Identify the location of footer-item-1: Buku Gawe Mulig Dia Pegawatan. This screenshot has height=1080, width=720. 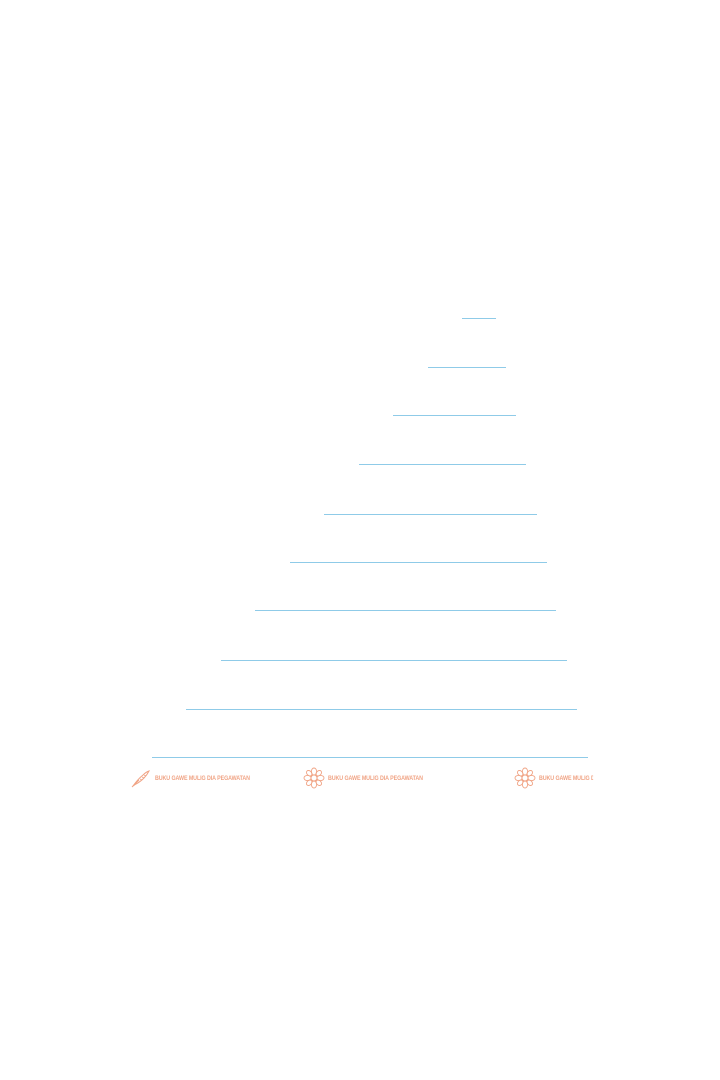
(200, 778).